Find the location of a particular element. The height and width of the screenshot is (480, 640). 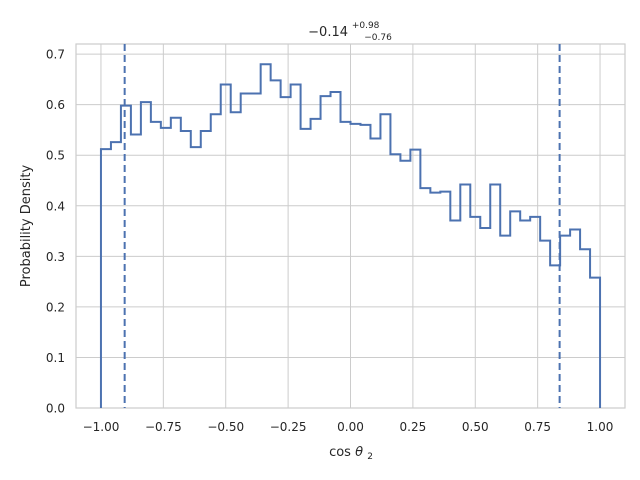

x-tick-label-7: 0.75 is located at coordinates (537, 427).